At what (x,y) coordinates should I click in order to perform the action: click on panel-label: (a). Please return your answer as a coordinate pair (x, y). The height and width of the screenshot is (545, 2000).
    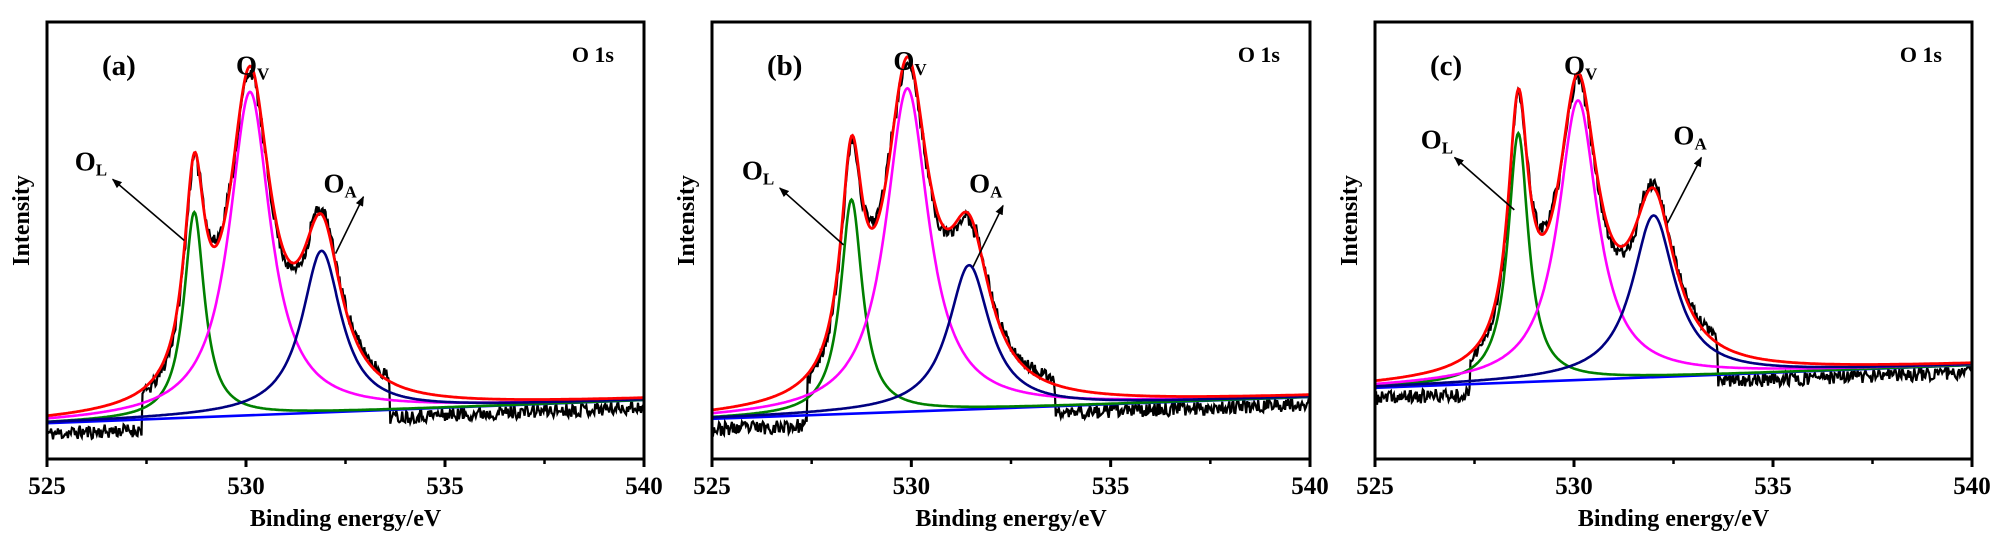
    Looking at the image, I should click on (119, 66).